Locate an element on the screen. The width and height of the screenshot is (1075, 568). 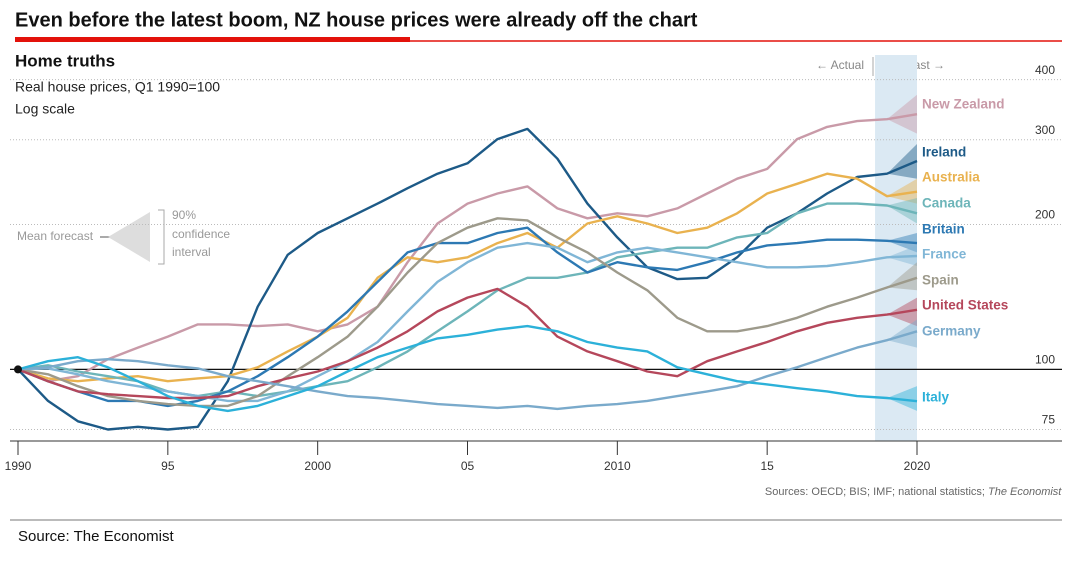
x-tick-label: 1990 is located at coordinates (18, 466).